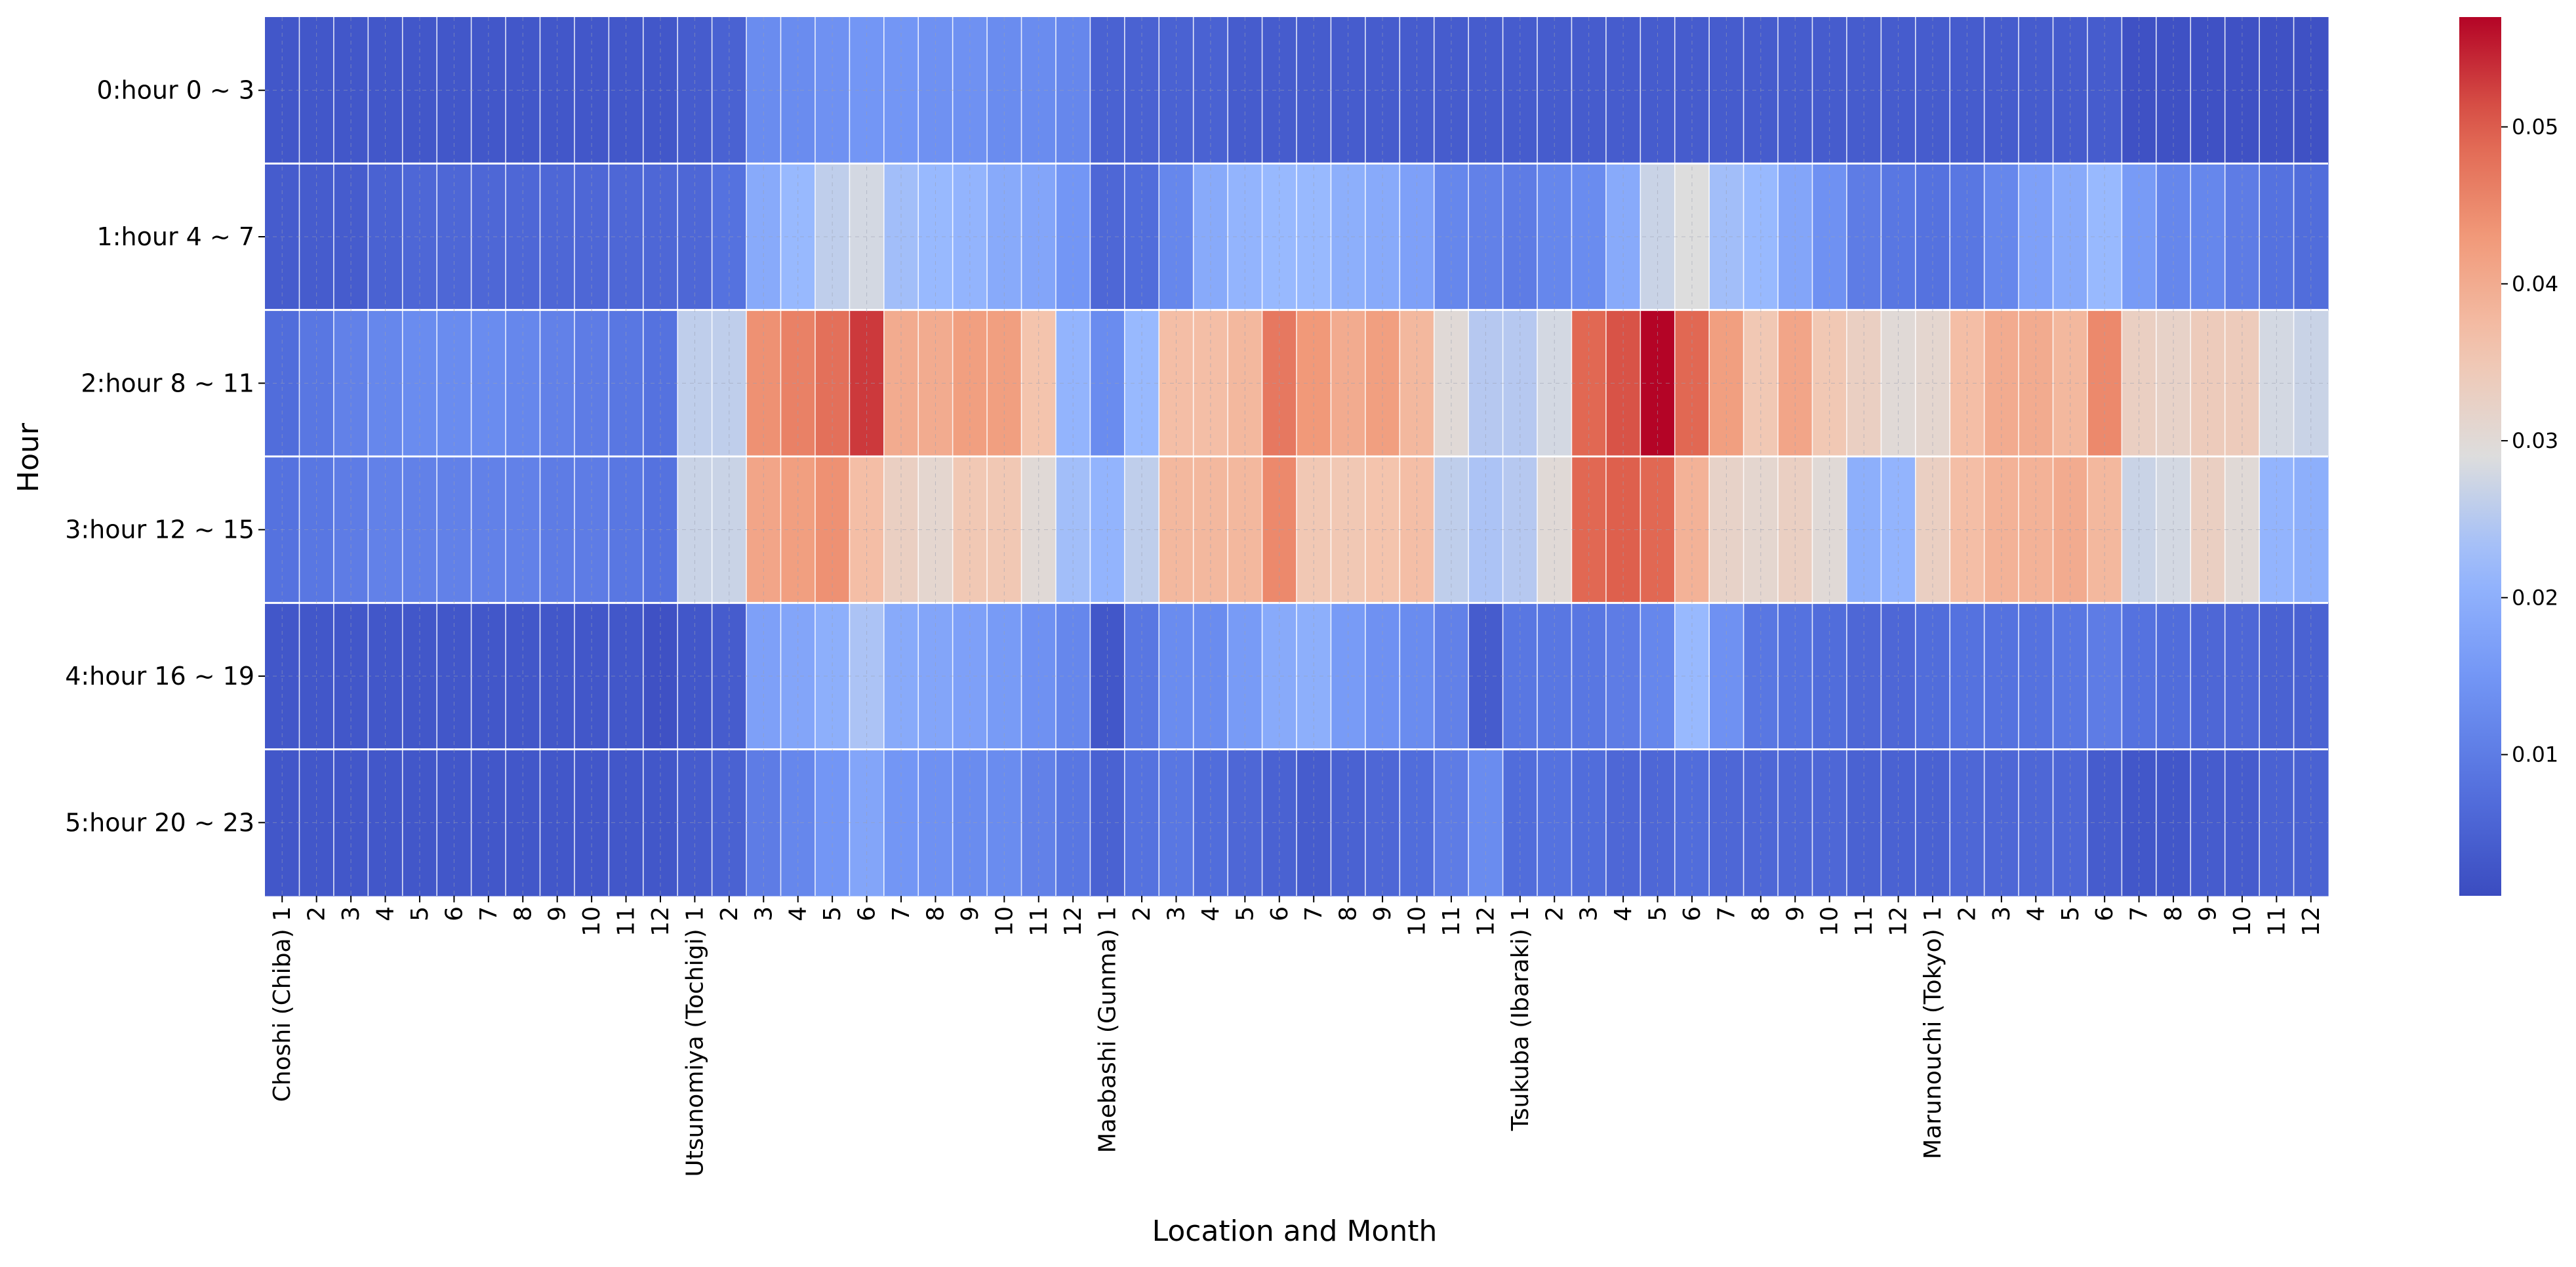  I want to click on y-tick-label: 5:hour 20 ~ 23, so click(159, 822).